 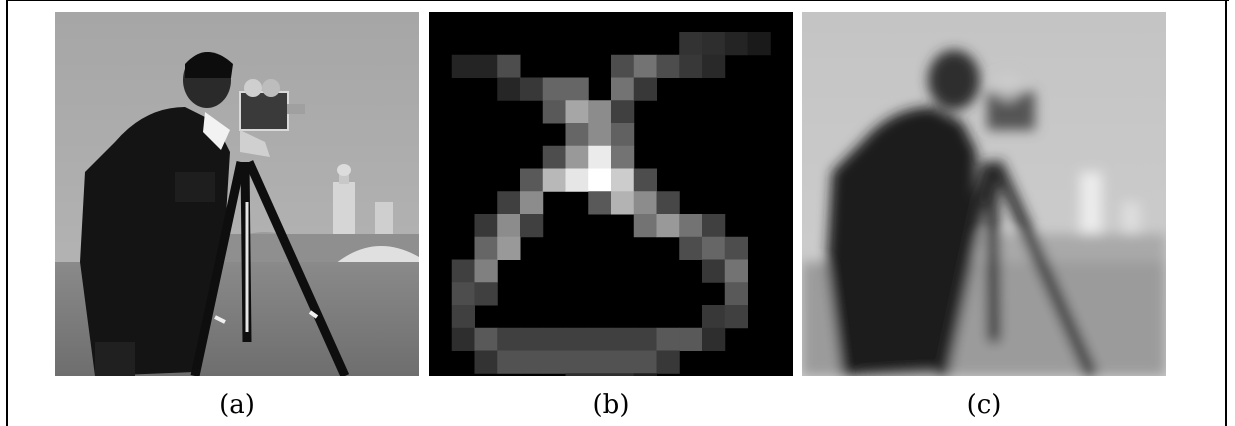 What do you see at coordinates (611, 405) in the screenshot?
I see `caption-b: (b)` at bounding box center [611, 405].